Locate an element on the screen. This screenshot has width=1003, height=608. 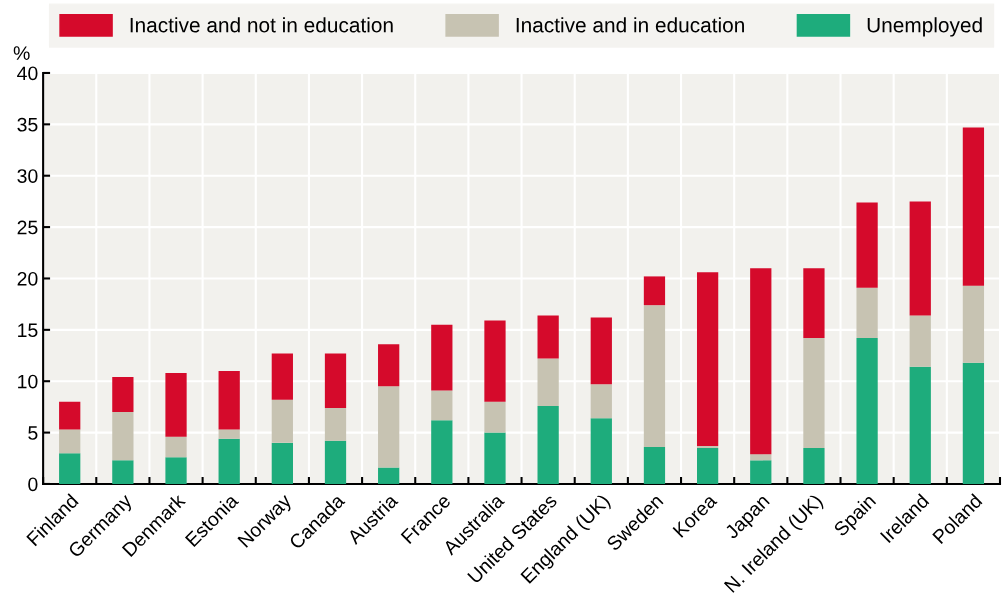
legend-label: Unemployed is located at coordinates (924, 27).